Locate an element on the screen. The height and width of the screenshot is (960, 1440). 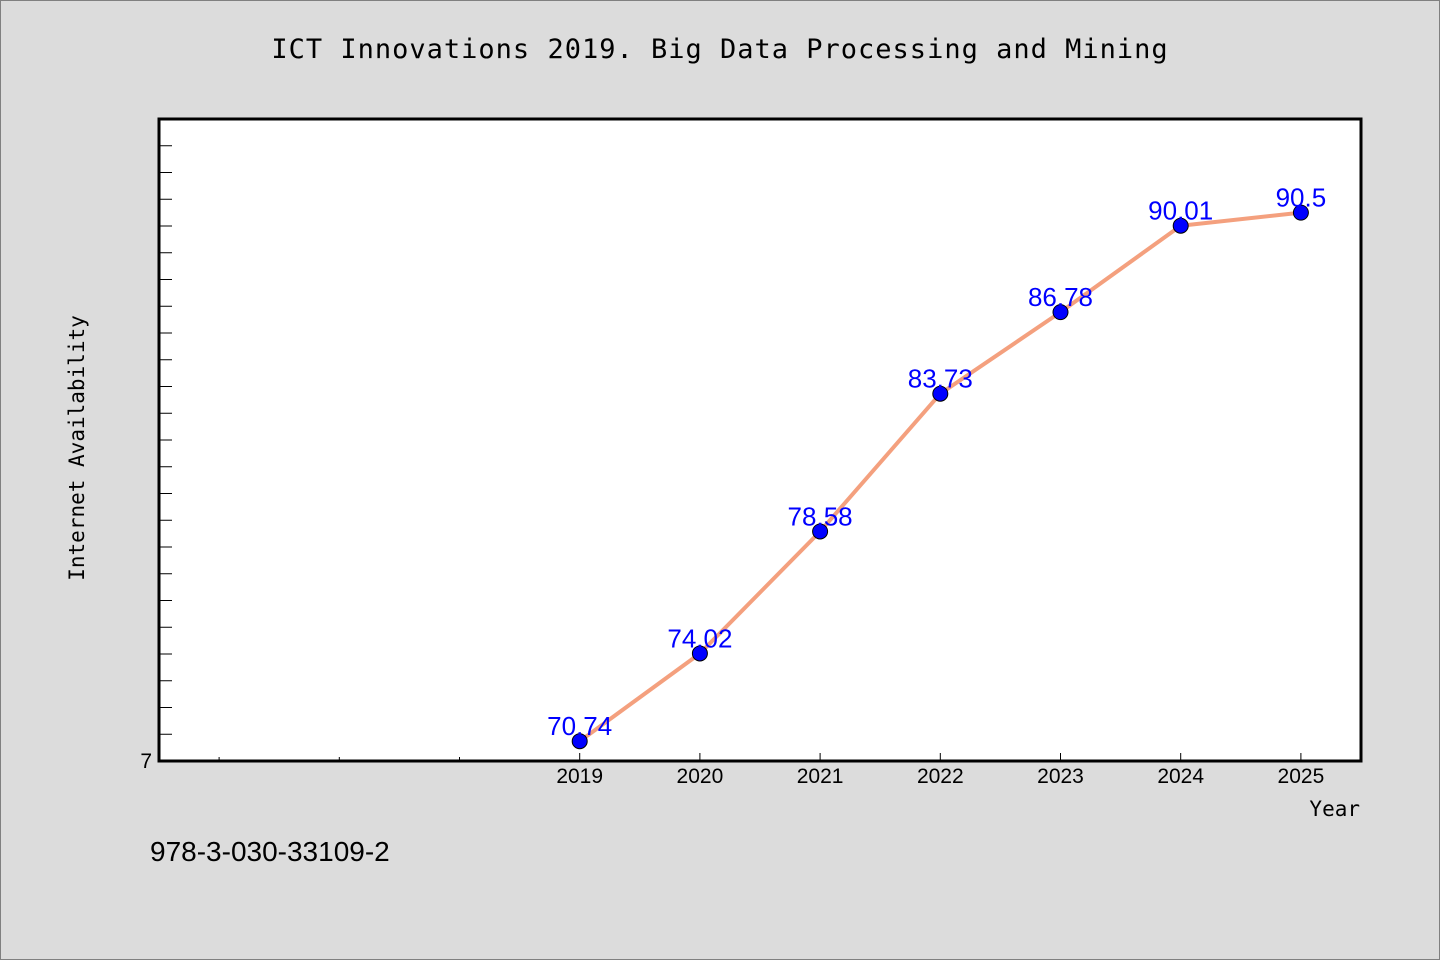
x-tick-label: 2024 is located at coordinates (1180, 776).